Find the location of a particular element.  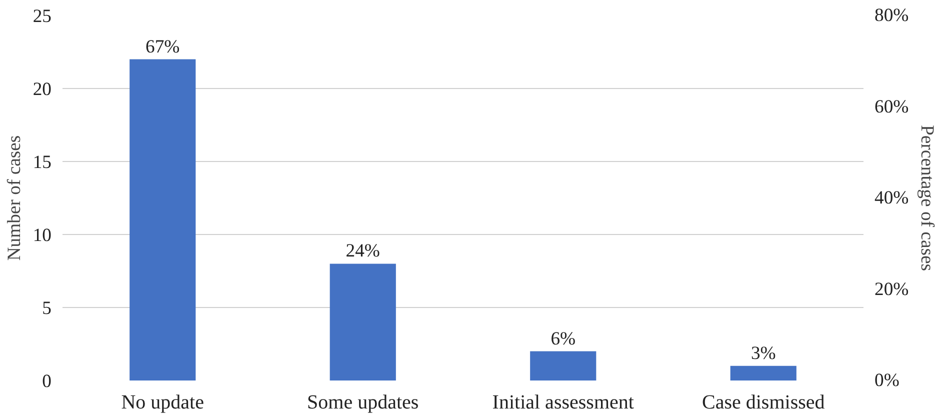

y-tick-label: 25 is located at coordinates (42, 16).